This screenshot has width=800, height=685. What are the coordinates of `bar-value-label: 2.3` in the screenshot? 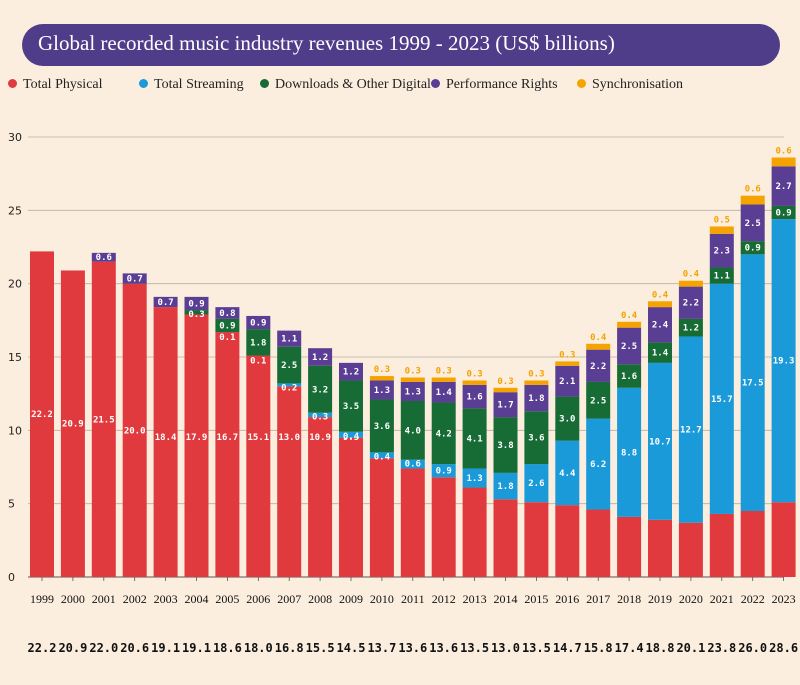 It's located at (722, 252).